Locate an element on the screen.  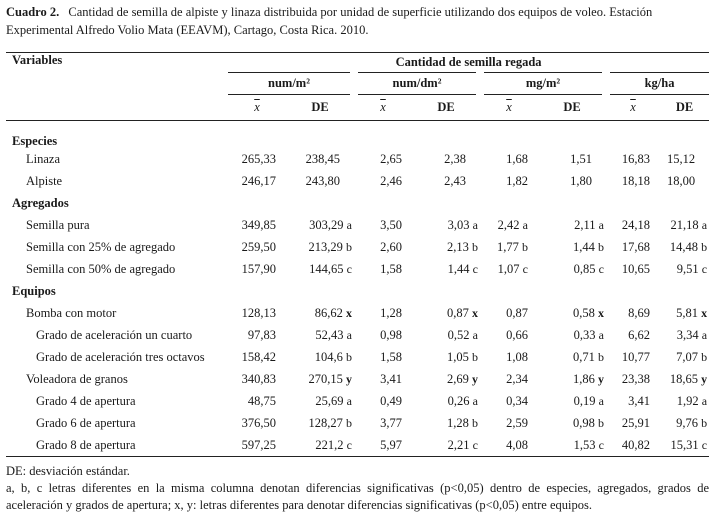
de-cell: 1,86 y is located at coordinates (588, 379).